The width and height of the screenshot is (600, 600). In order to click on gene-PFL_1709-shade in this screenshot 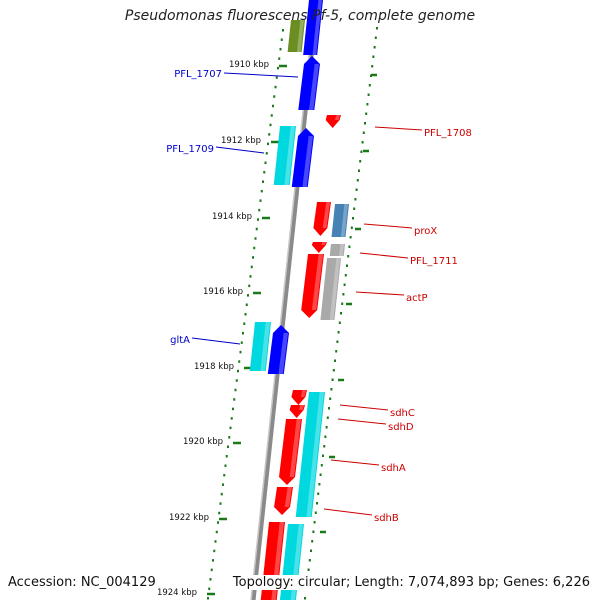, I will do `click(307, 161)`.